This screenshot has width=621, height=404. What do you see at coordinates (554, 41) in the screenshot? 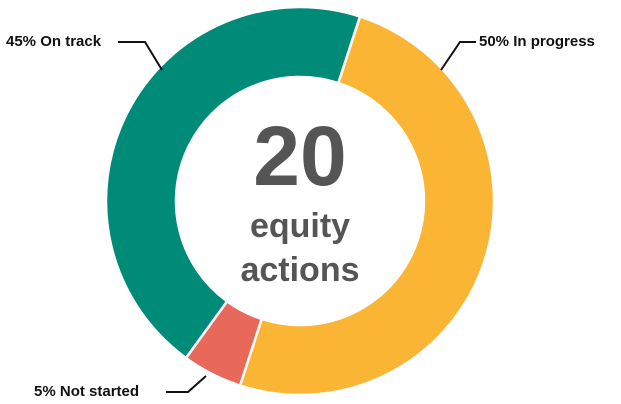
I see `category-label: In progress` at bounding box center [554, 41].